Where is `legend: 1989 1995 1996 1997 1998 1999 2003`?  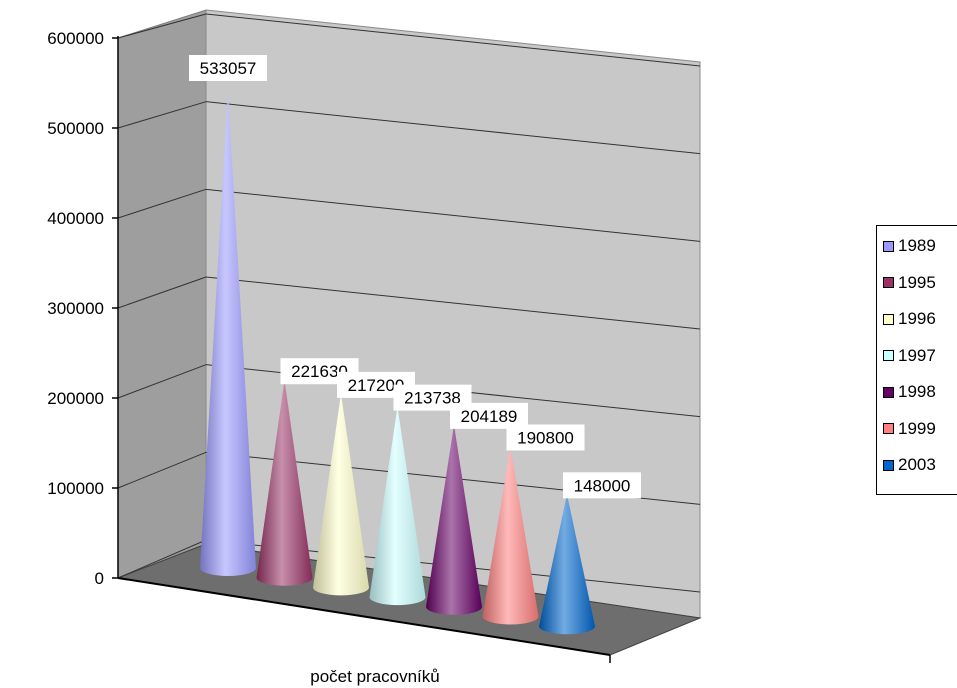 legend: 1989 1995 1996 1997 1998 1999 2003 is located at coordinates (916, 360).